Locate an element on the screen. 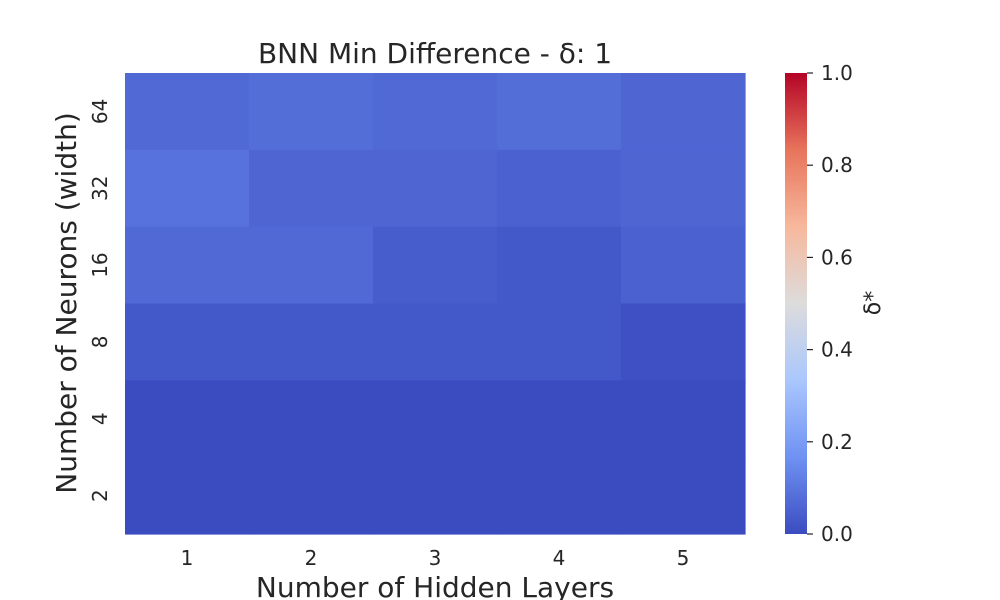 This screenshot has width=1000, height=600. colorbar-tick-label: 0.4 is located at coordinates (837, 350).